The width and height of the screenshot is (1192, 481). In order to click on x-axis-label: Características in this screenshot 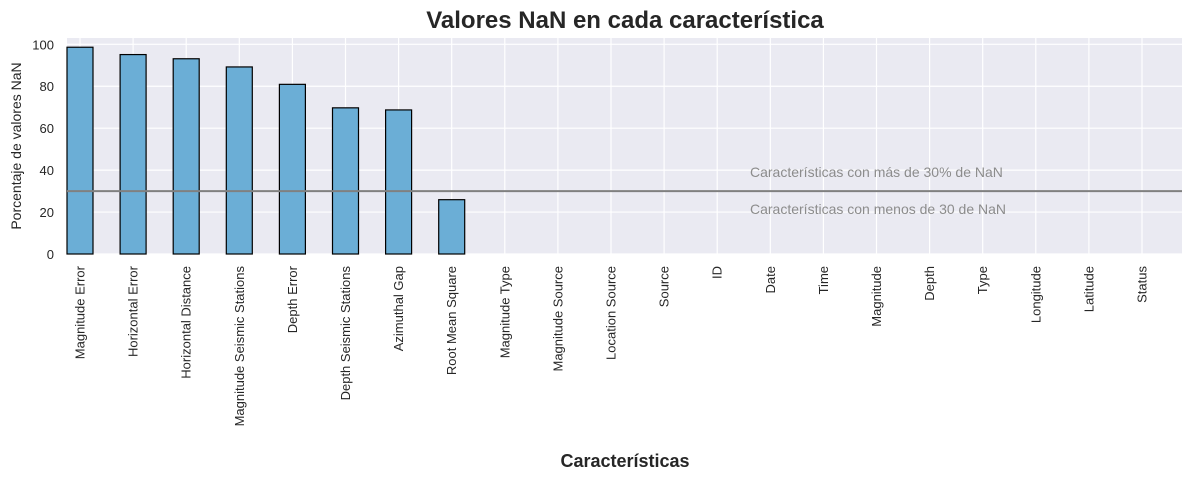, I will do `click(624, 461)`.